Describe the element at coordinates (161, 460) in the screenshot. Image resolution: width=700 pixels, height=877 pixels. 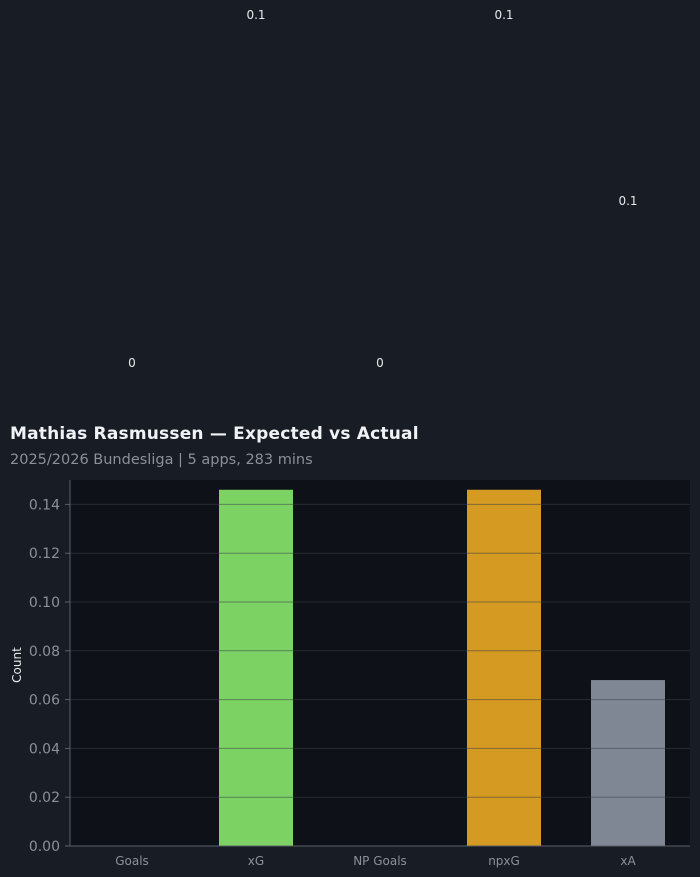
I see `chart-subtitle: 2025/2026 Bundesliga | 5 apps, 283 mins` at that location.